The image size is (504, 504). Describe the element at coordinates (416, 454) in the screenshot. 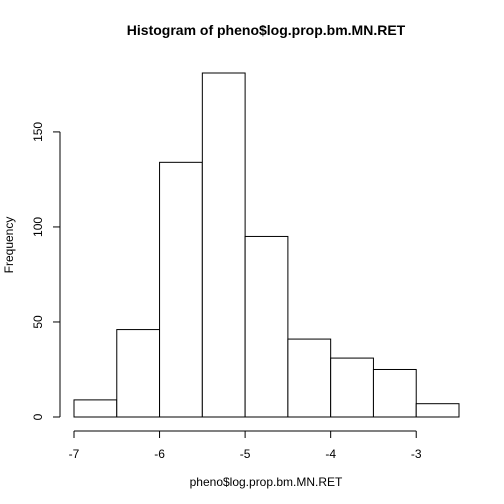

I see `x-tick-label: -3` at that location.